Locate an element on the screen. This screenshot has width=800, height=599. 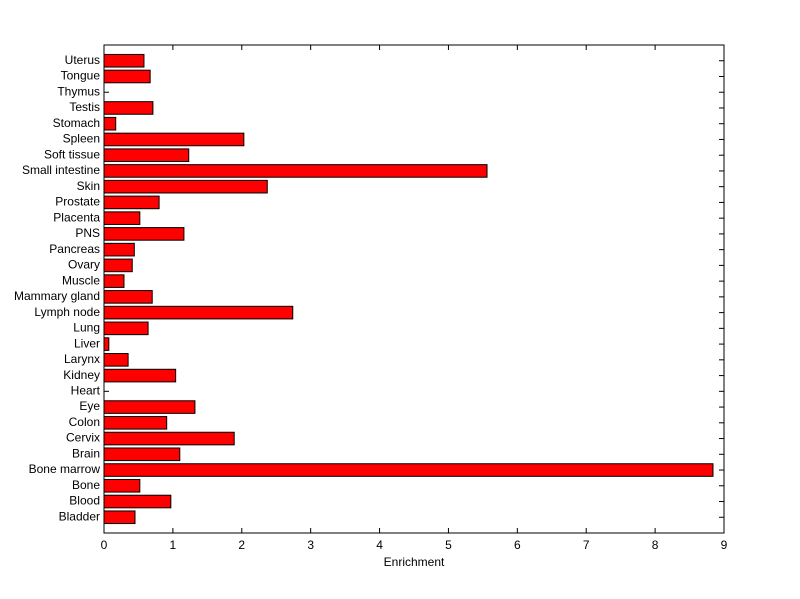
y-tick-label: Larynx is located at coordinates (82, 359).